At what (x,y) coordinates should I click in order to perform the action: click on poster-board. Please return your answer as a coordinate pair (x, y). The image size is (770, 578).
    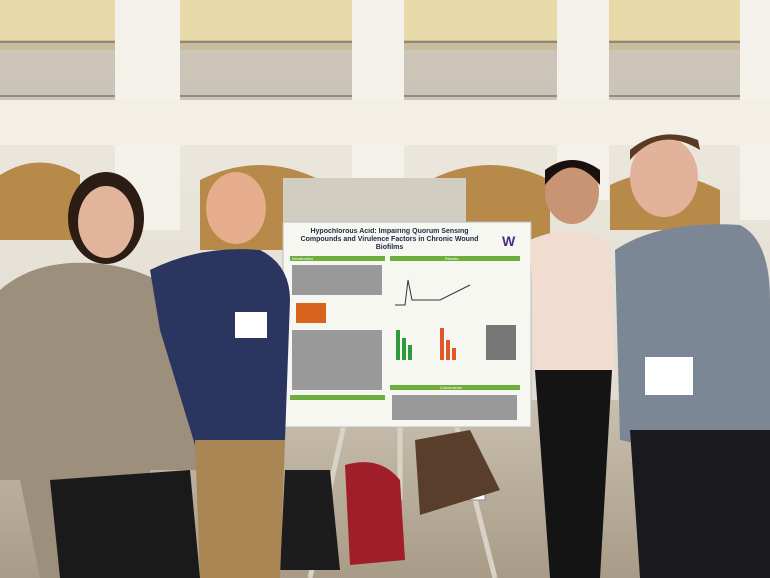
    Looking at the image, I should click on (374, 202).